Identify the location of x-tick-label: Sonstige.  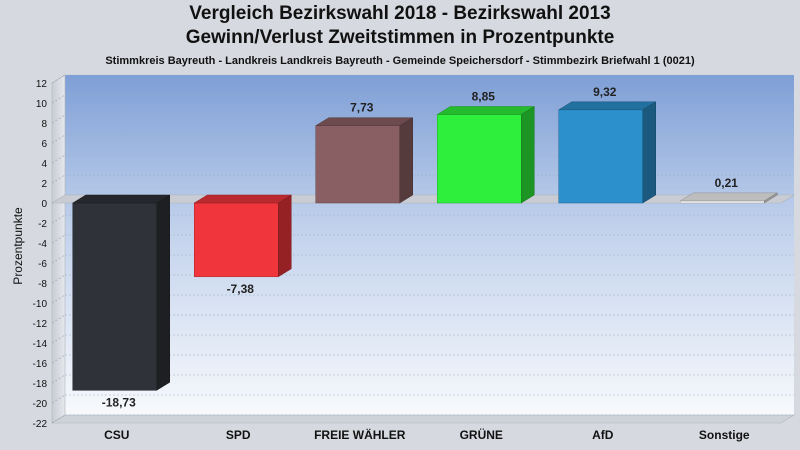
(724, 435).